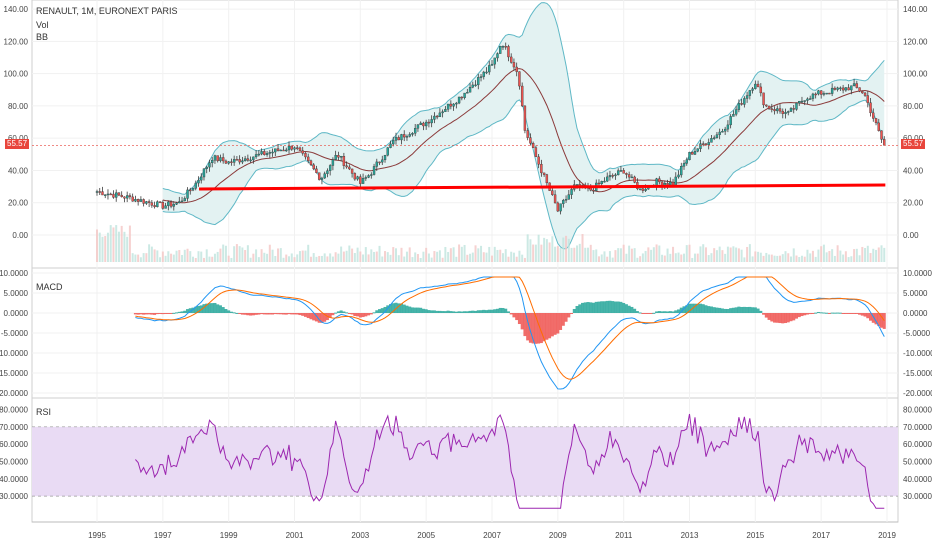 Image resolution: width=932 pixels, height=550 pixels. Describe the element at coordinates (42, 37) in the screenshot. I see `bb-indicator-label: BB` at that location.